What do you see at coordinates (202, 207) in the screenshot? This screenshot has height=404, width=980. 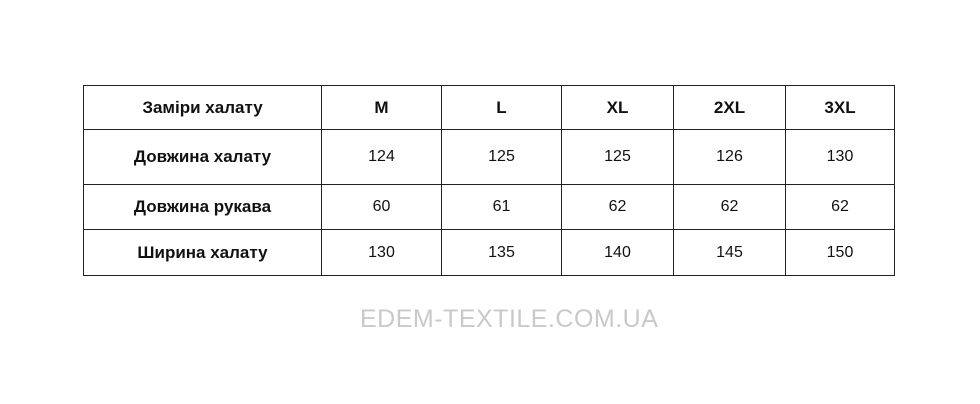 I see `row-label: Довжина рукава` at bounding box center [202, 207].